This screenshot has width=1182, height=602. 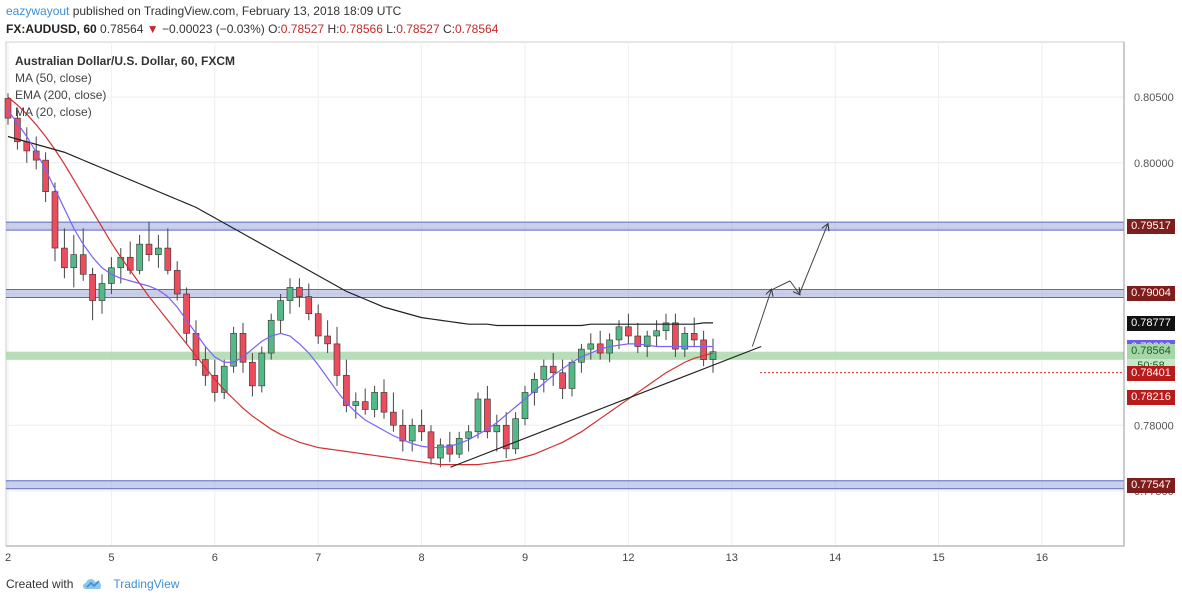 What do you see at coordinates (1151, 294) in the screenshot?
I see `price-label: 0.79004` at bounding box center [1151, 294].